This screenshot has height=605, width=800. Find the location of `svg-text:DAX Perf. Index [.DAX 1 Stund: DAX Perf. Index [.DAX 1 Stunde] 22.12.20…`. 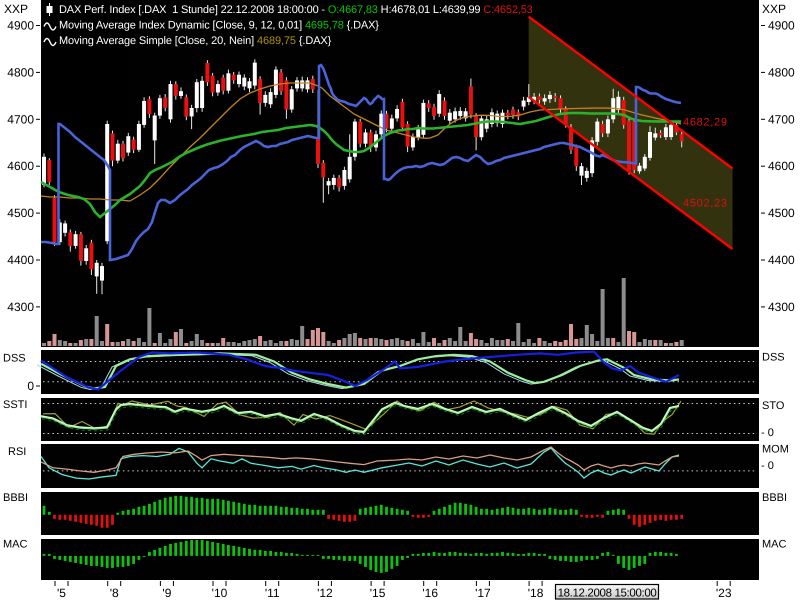

svg-text:DAX Perf. Index [.DAX 1 Stund: DAX Perf. Index [.DAX 1 Stunde] 22.12.20… is located at coordinates (296, 10).